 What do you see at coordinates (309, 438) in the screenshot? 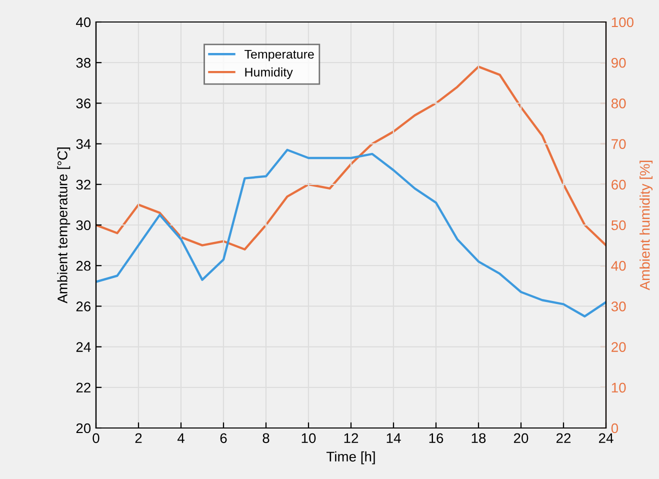
I see `x-tick-label: 10` at bounding box center [309, 438].